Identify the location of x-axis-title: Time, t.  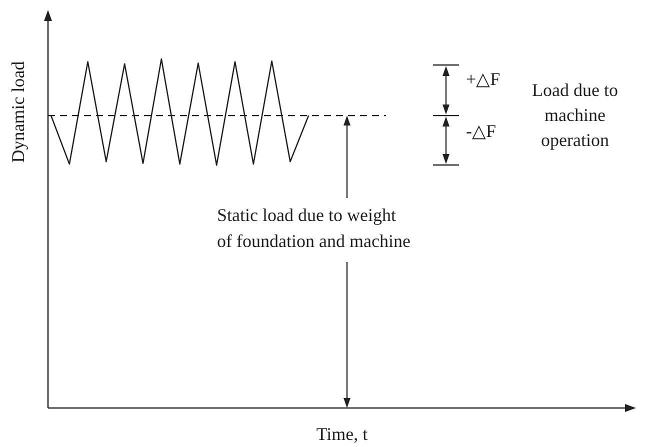
(342, 434).